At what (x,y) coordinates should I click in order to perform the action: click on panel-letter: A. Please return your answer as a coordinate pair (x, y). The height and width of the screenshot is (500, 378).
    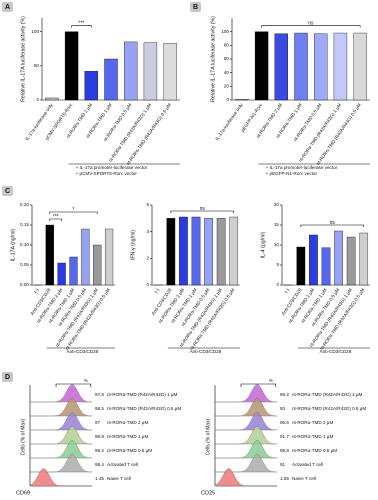
    Looking at the image, I should click on (7, 7).